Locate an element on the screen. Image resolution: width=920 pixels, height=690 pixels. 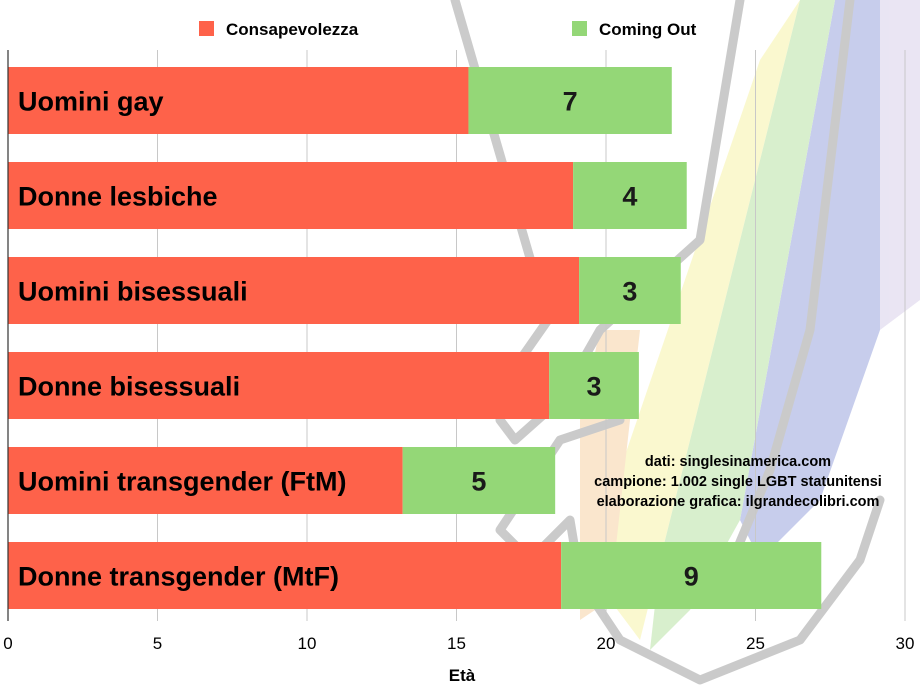
category-label-donne-transgender-mtf: Donne transgender (MtF) is located at coordinates (178, 577).